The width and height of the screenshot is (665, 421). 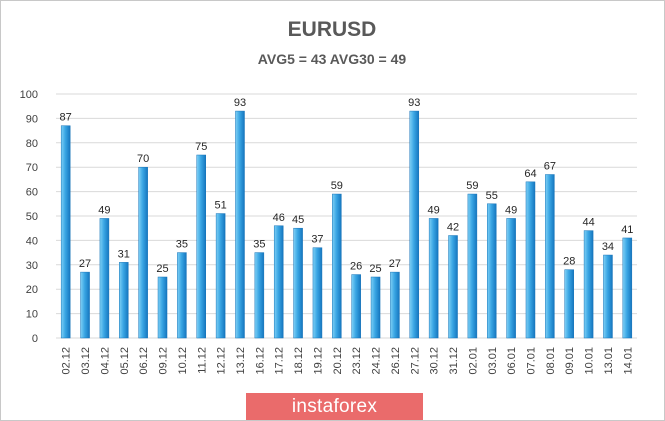 I want to click on data-label: 55, so click(x=492, y=196).